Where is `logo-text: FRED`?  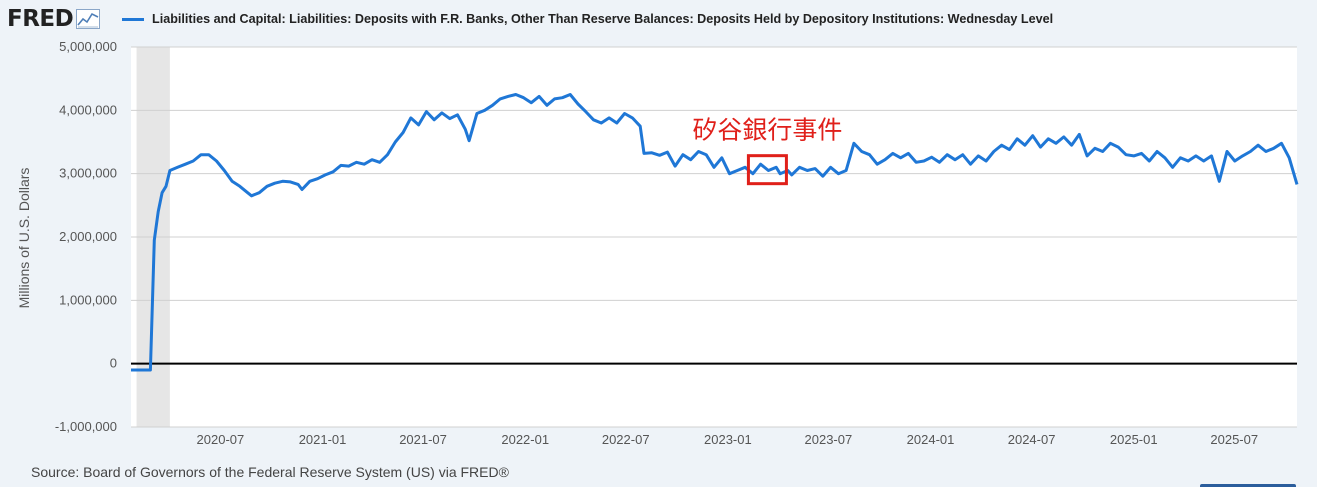 logo-text: FRED is located at coordinates (40, 19).